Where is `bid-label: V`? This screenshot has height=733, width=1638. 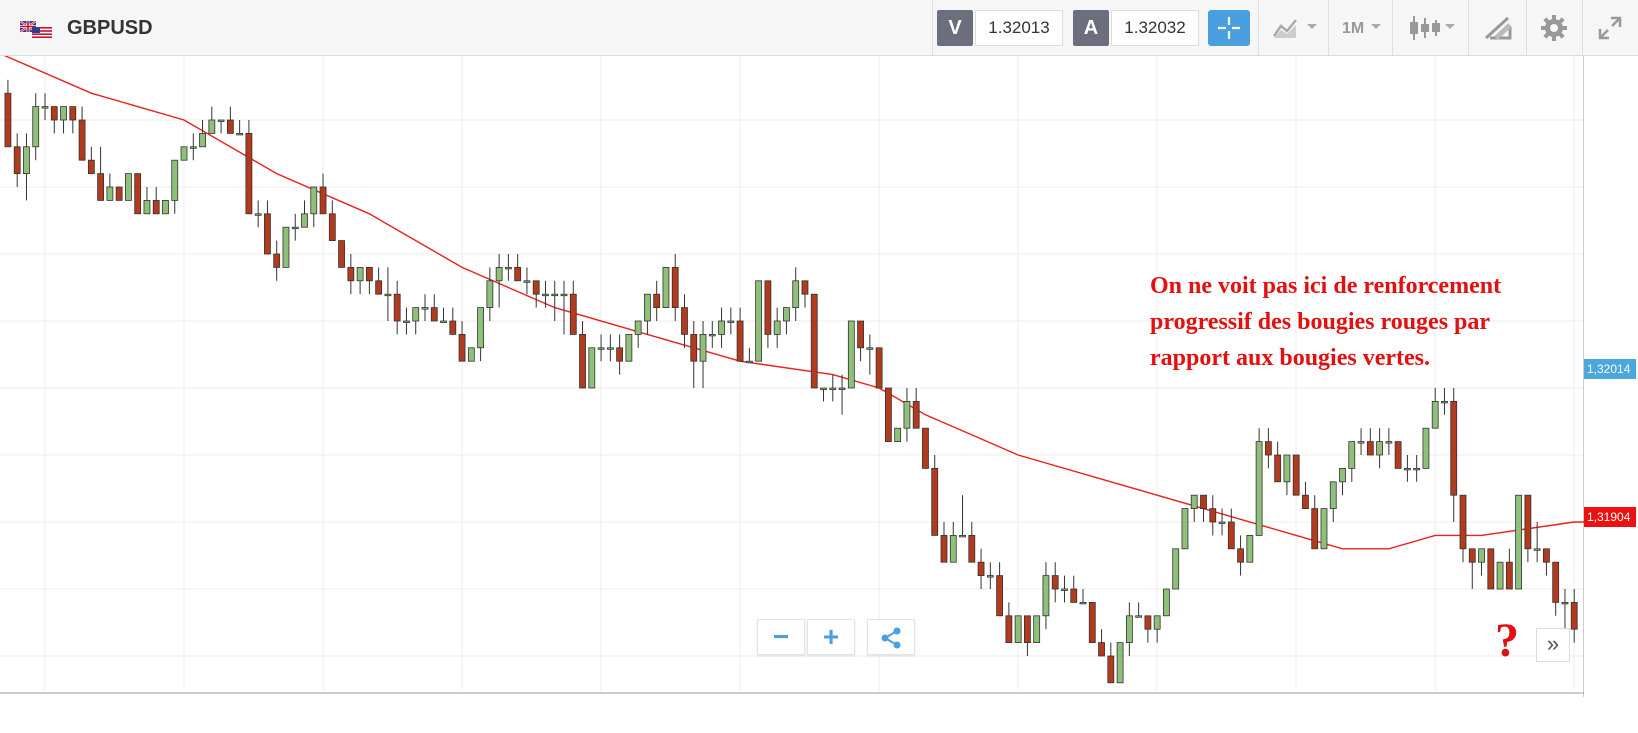 bid-label: V is located at coordinates (955, 28).